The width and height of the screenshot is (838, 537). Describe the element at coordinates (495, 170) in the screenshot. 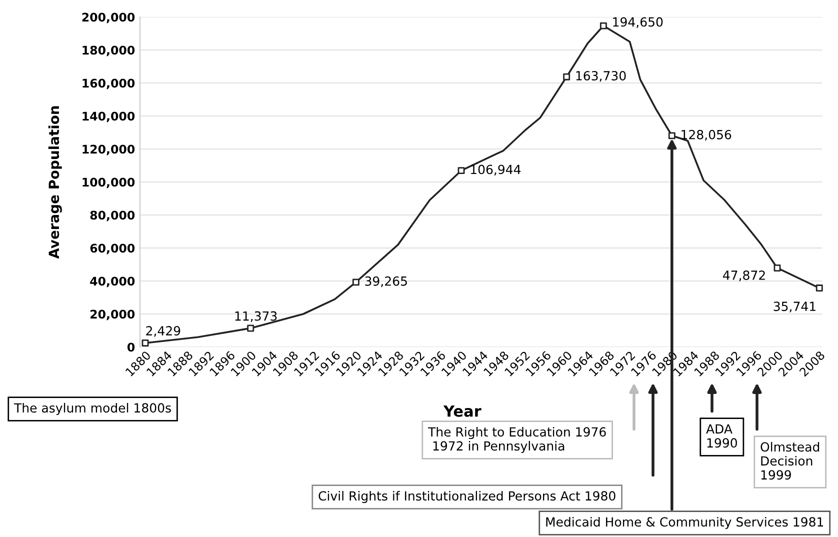

I see `data-label: 106,944` at that location.